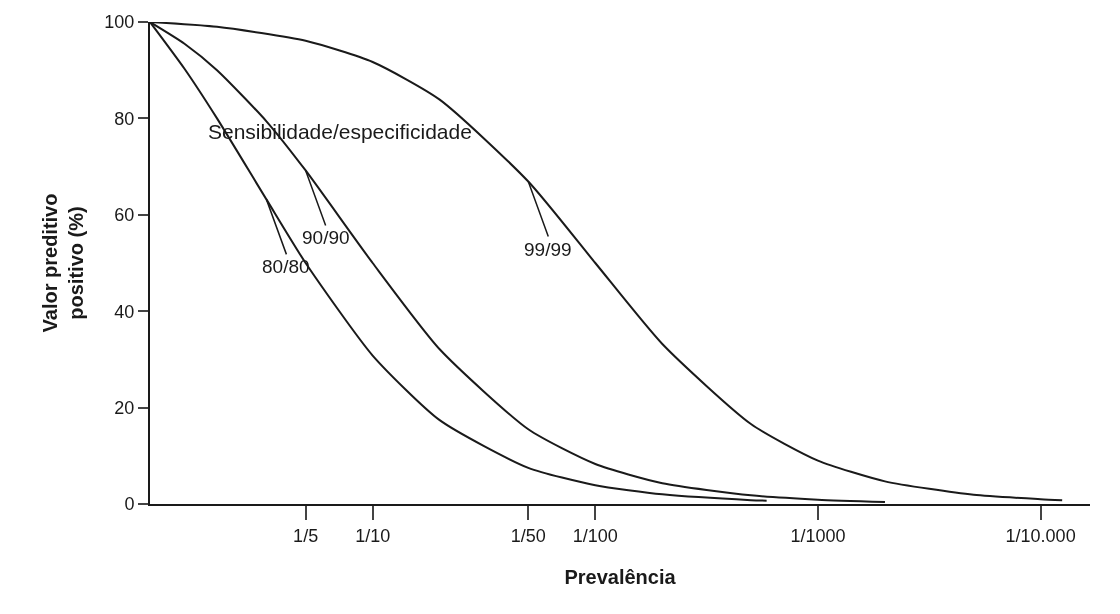 The width and height of the screenshot is (1120, 614). What do you see at coordinates (63, 263) in the screenshot?
I see `y-axis-title: Valor preditivo positivo (%)` at bounding box center [63, 263].